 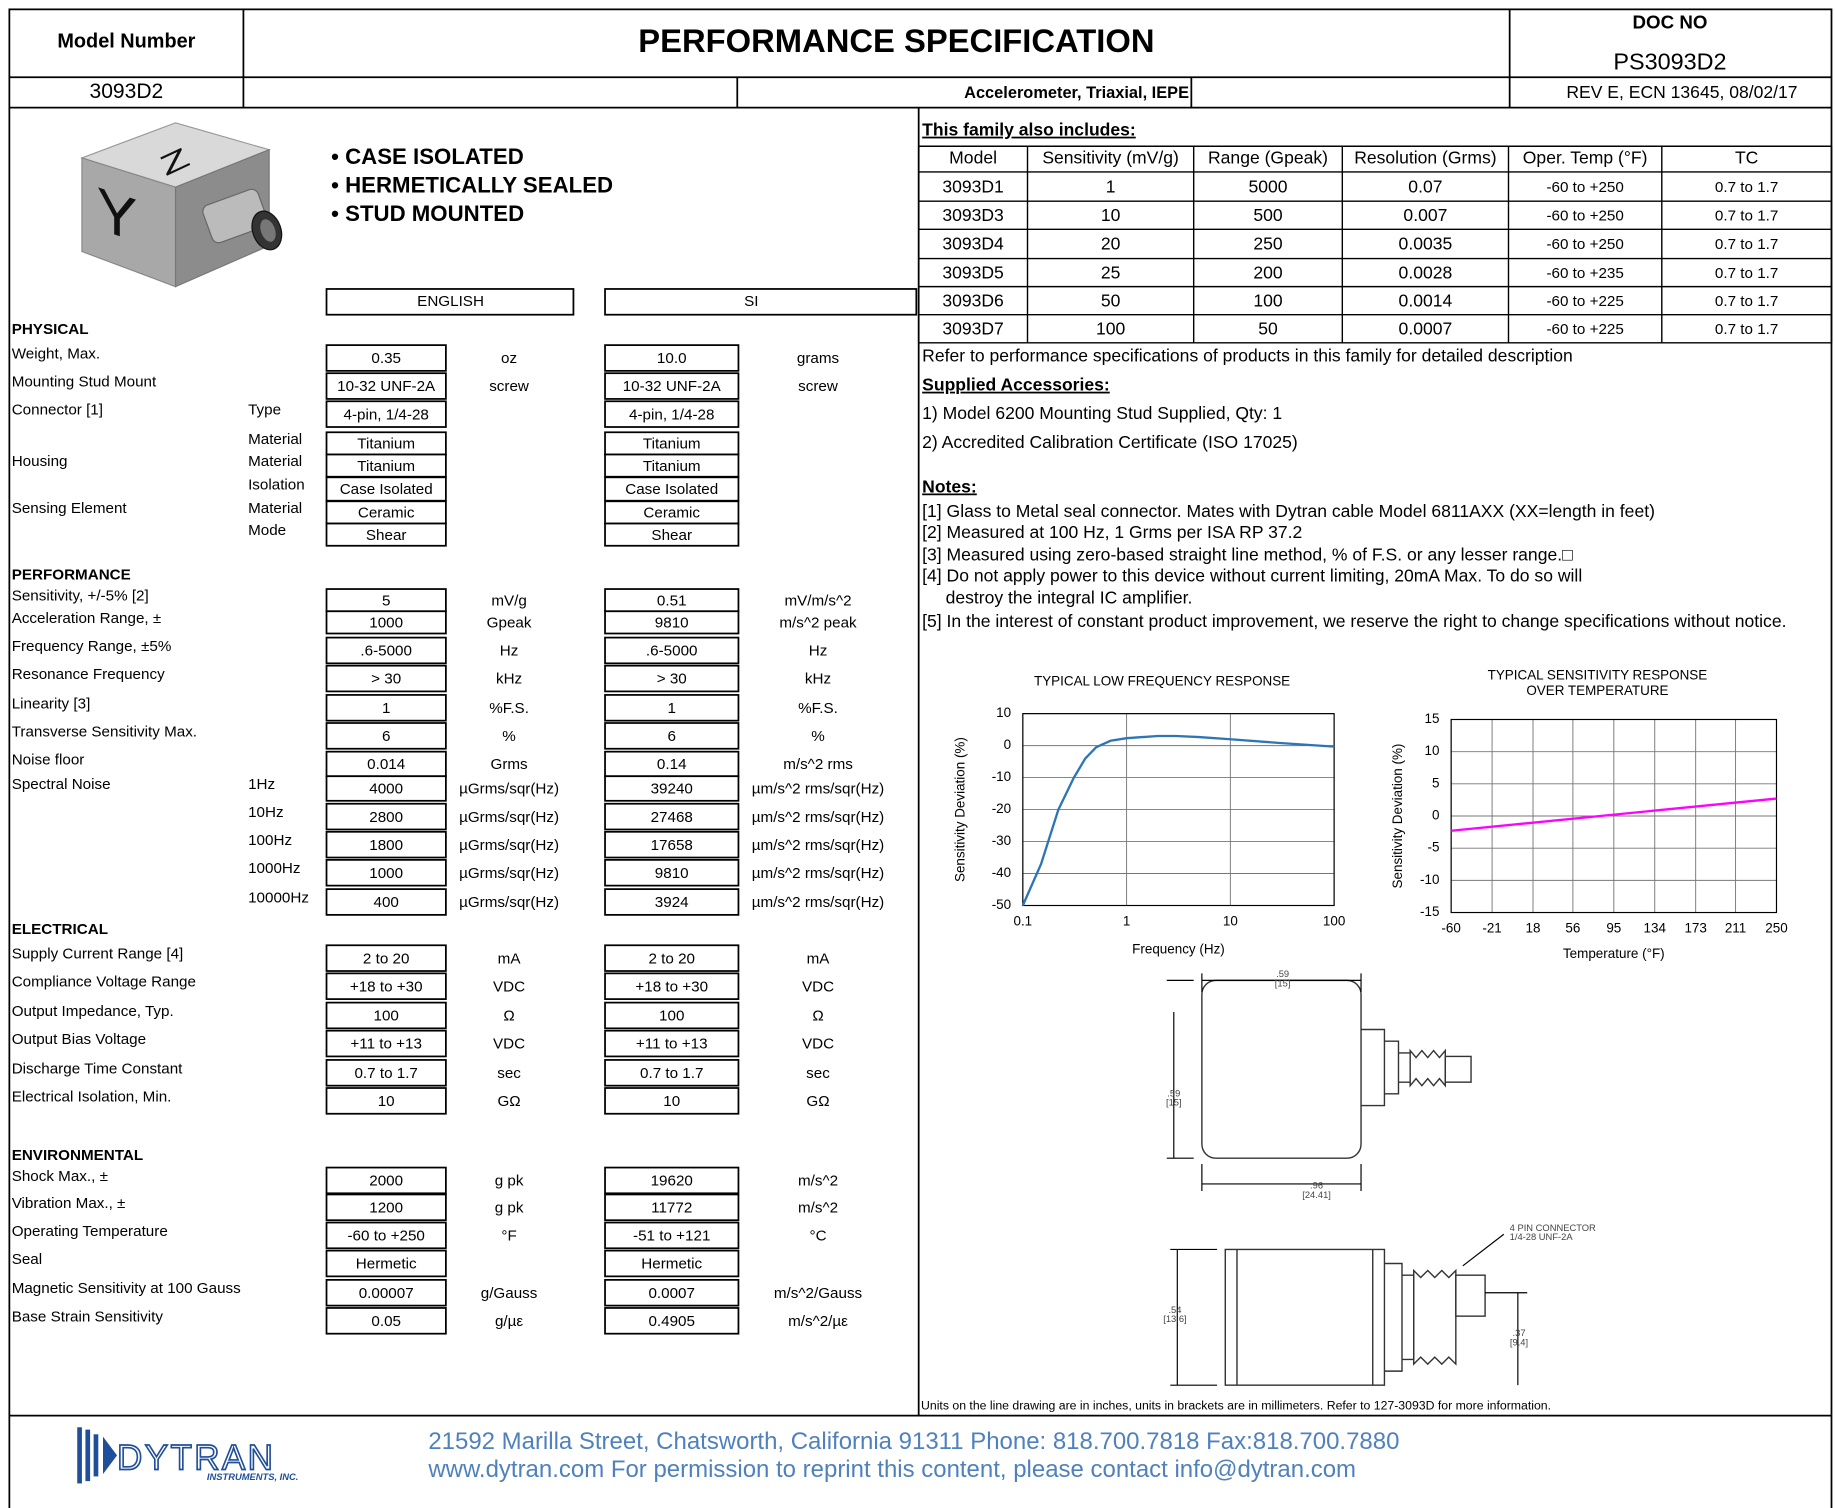 I want to click on si-value: 19620, so click(x=672, y=1181).